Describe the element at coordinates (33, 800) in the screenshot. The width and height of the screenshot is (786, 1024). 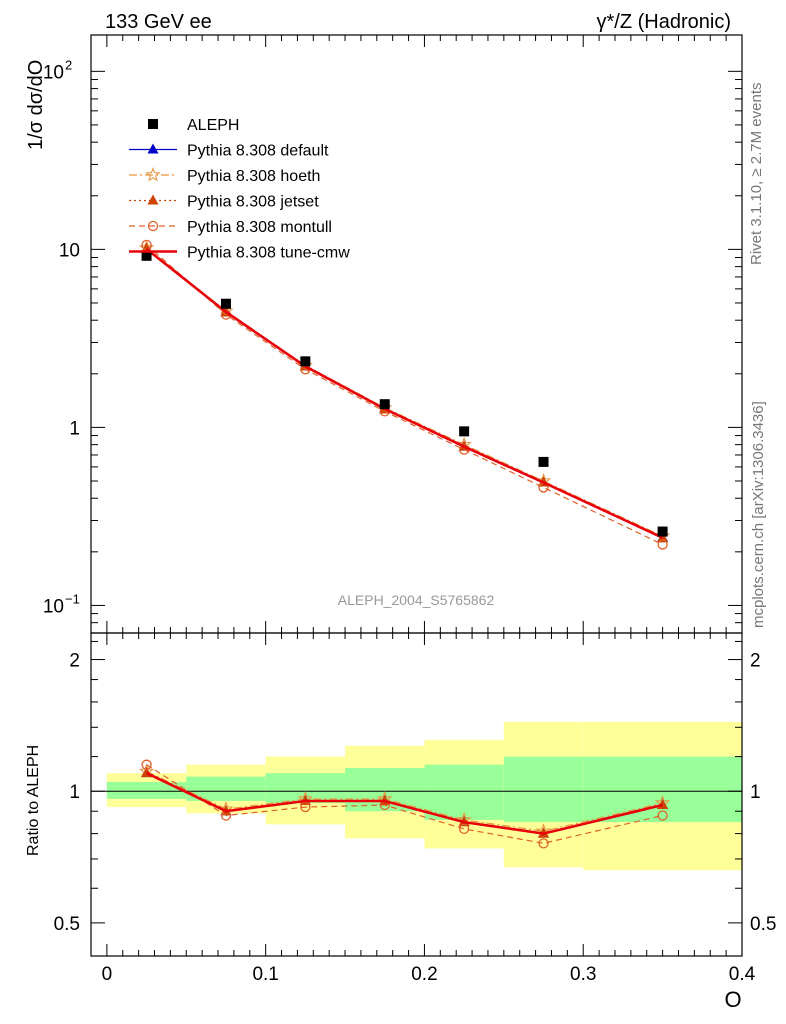
I see `ratio-y-axis-title: Ratio to ALEPH` at that location.